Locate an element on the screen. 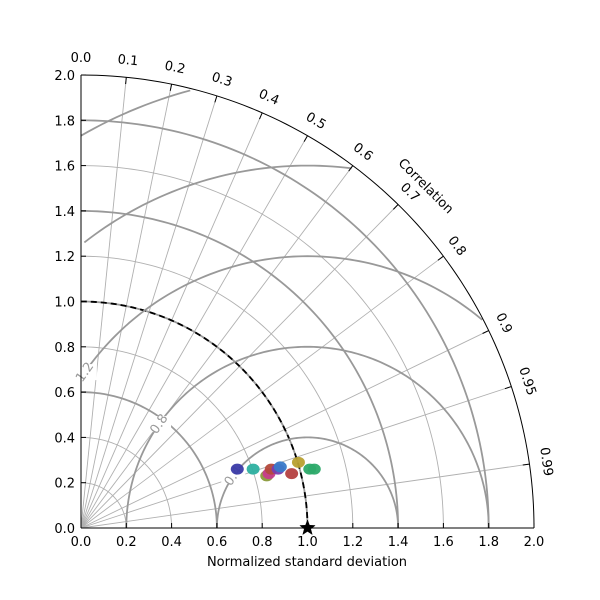  x-tick-label: 0.0 is located at coordinates (81, 542).